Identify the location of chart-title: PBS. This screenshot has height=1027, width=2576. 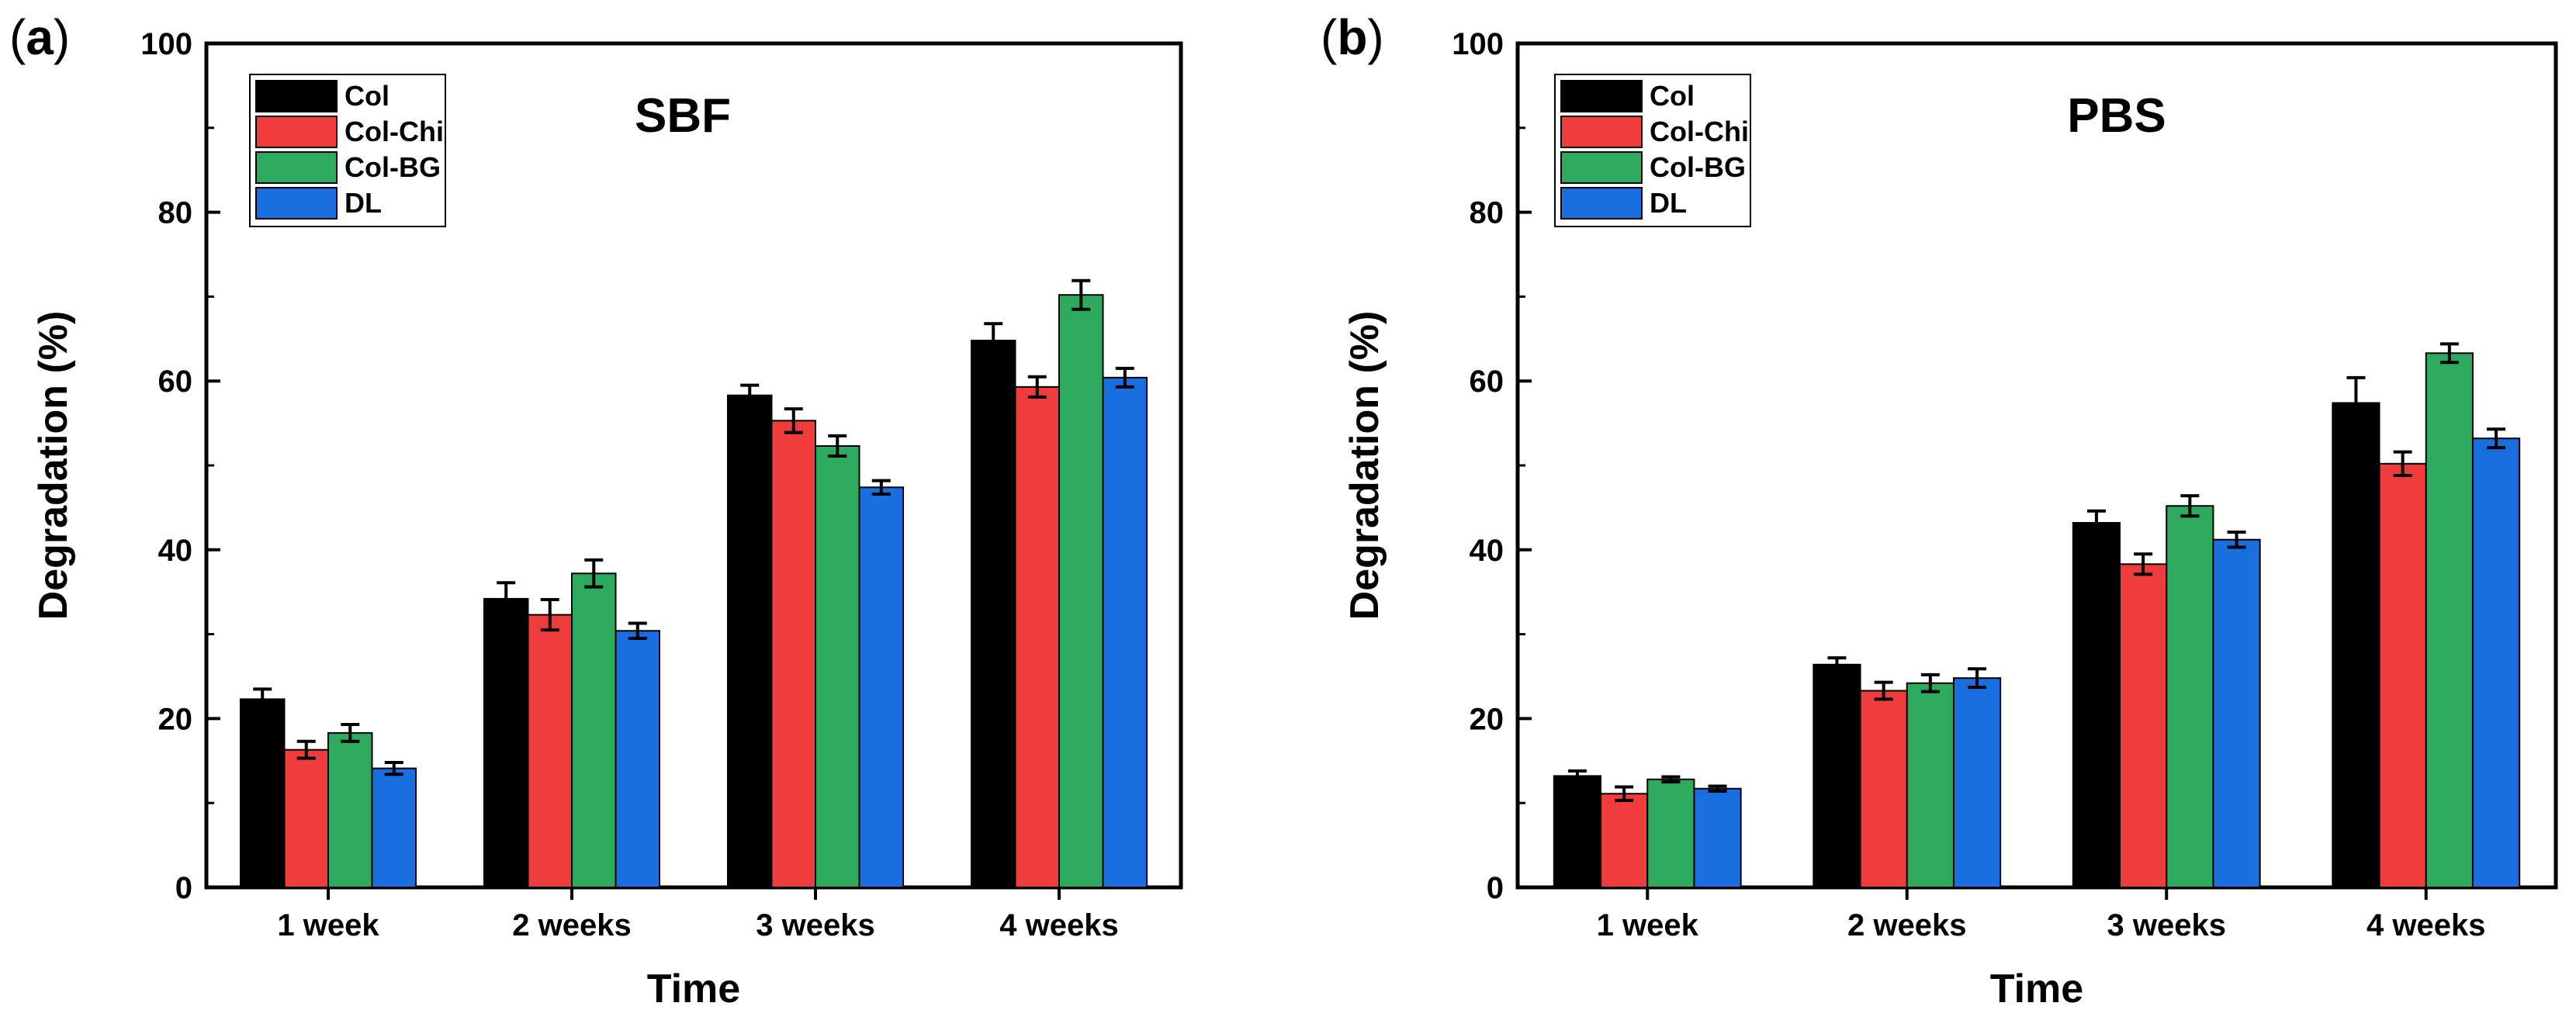
(2116, 116).